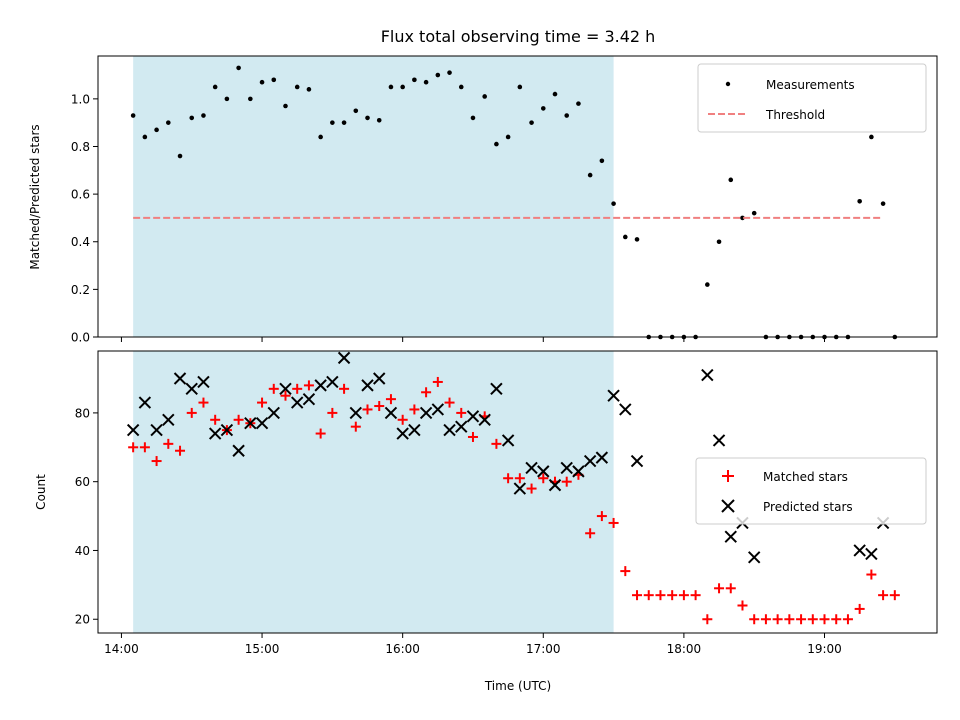 This screenshot has height=720, width=960. I want to click on y-tick-label: 20, so click(82, 620).